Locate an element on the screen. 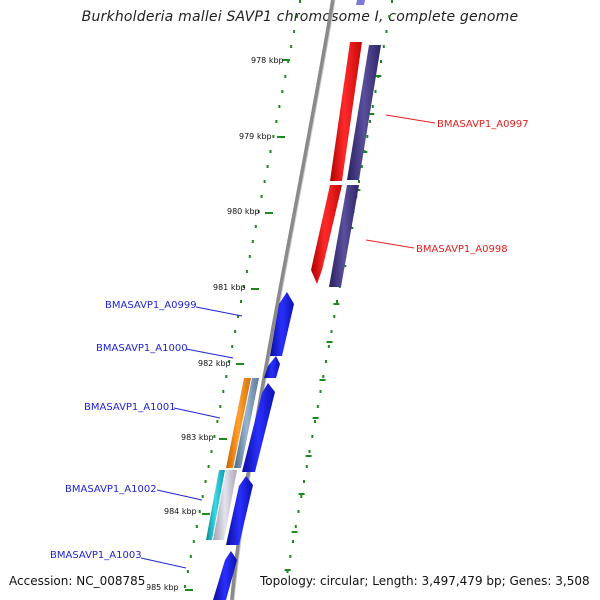 The height and width of the screenshot is (600, 600). label-leader-a1000 is located at coordinates (209, 353).